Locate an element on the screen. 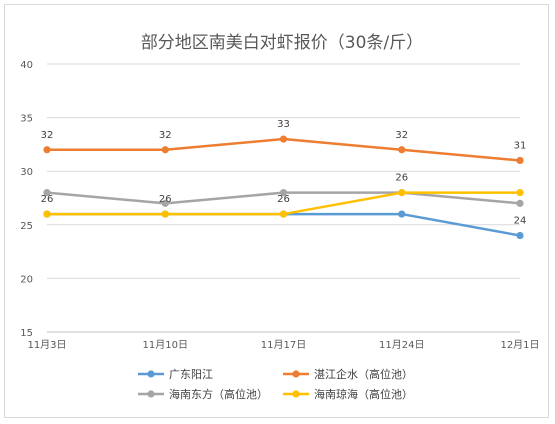  x-tick-label: 12月1日 is located at coordinates (519, 345).